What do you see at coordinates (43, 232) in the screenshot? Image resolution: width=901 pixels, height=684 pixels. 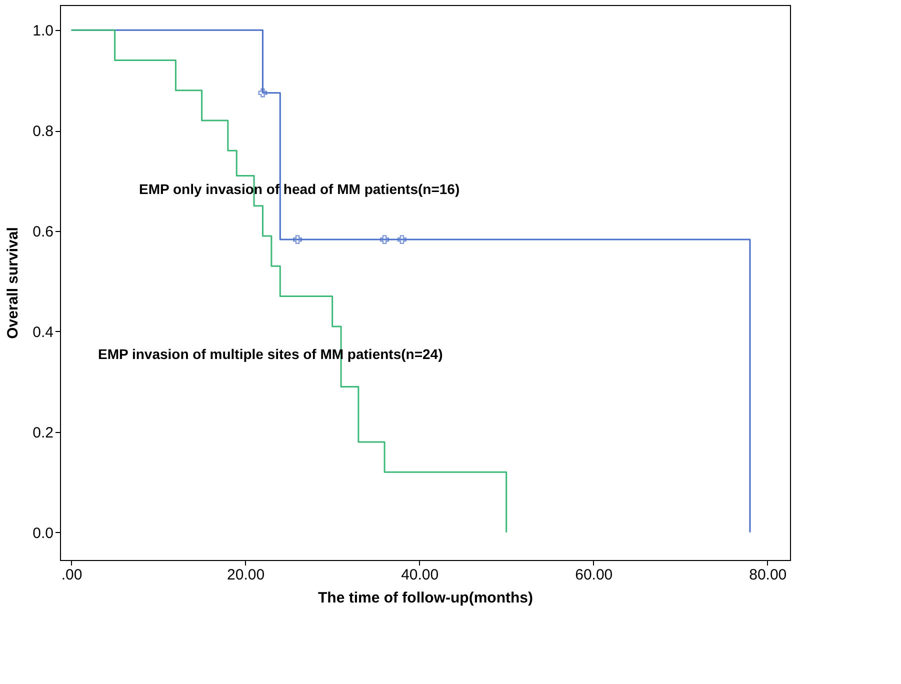 I see `y-tick-label: 0.6` at bounding box center [43, 232].